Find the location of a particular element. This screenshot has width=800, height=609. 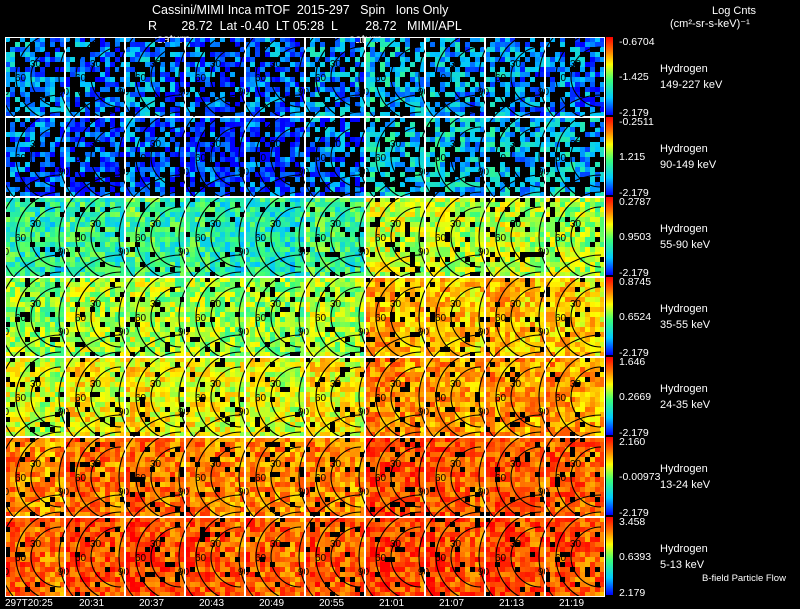

panel-label: Hydrogen 55-90 keV is located at coordinates (685, 237).